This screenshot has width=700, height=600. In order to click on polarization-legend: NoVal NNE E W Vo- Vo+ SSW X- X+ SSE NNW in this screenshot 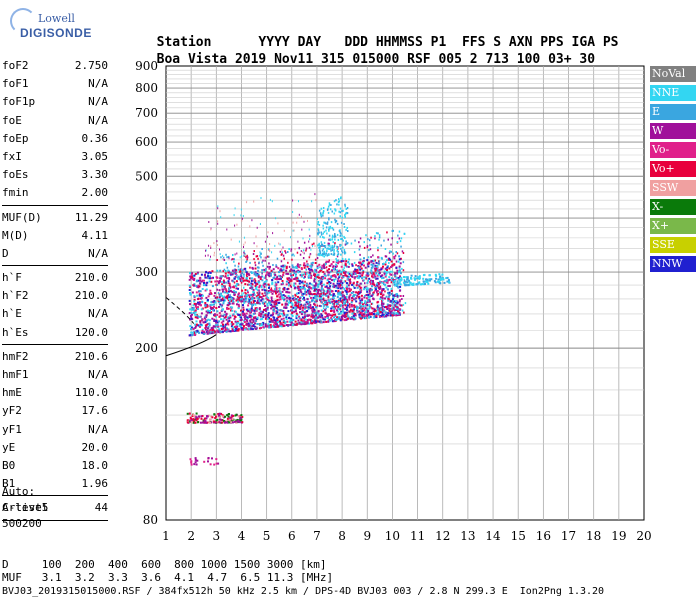, I will do `click(673, 170)`.